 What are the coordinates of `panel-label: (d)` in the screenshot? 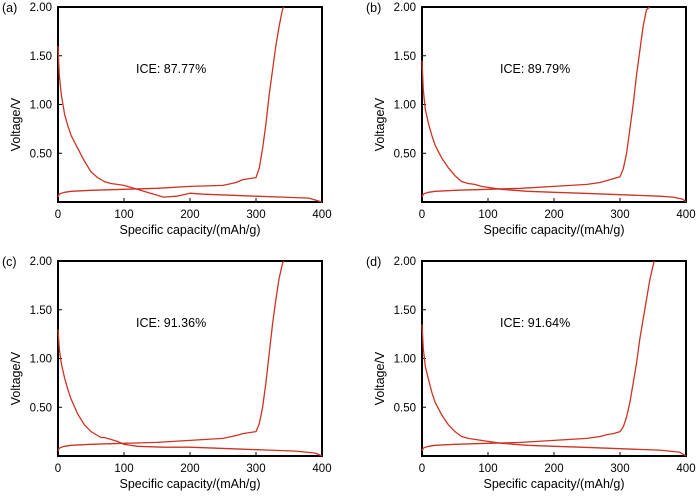 It's located at (373, 262).